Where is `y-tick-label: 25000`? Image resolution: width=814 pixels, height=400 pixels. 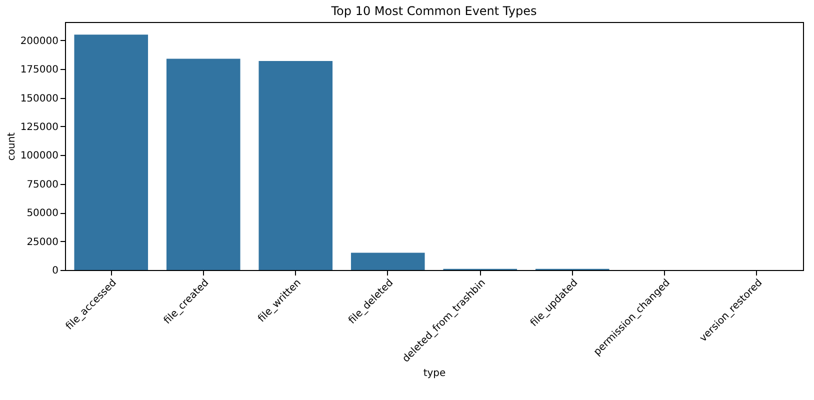
y-tick-label: 25000 is located at coordinates (42, 242).